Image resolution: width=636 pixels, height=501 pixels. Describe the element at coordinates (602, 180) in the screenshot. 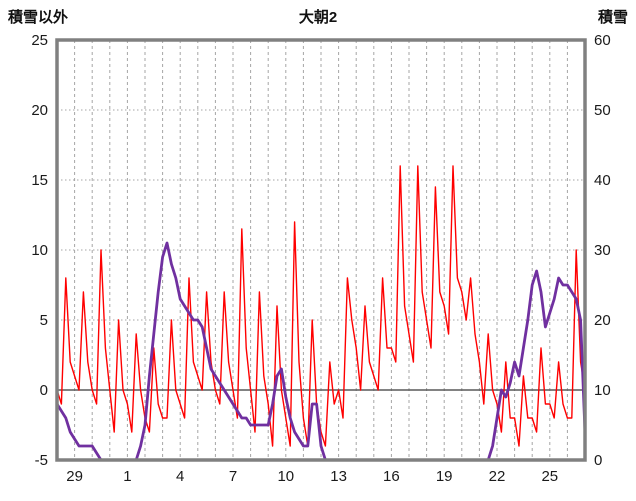

I see `right-axis-tick-label: 40` at that location.